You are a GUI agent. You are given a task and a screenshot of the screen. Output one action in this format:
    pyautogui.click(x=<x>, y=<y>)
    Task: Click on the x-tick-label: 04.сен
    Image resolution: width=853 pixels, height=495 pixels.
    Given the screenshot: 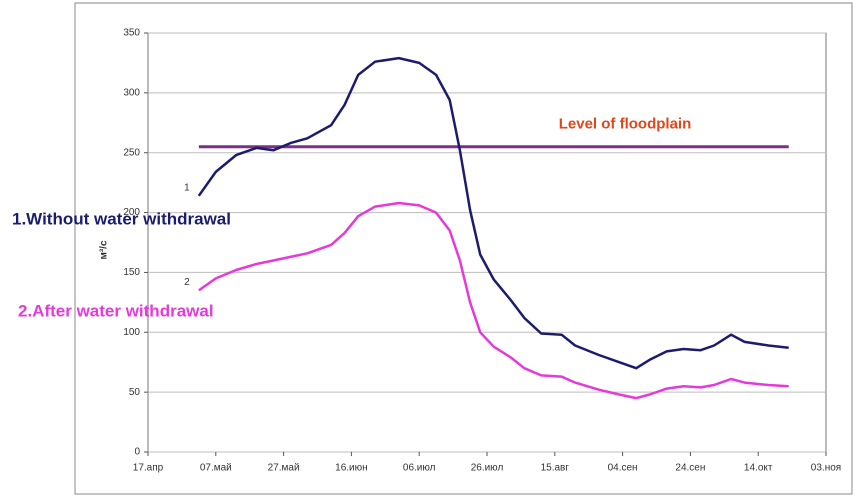 What is the action you would take?
    pyautogui.click(x=623, y=468)
    